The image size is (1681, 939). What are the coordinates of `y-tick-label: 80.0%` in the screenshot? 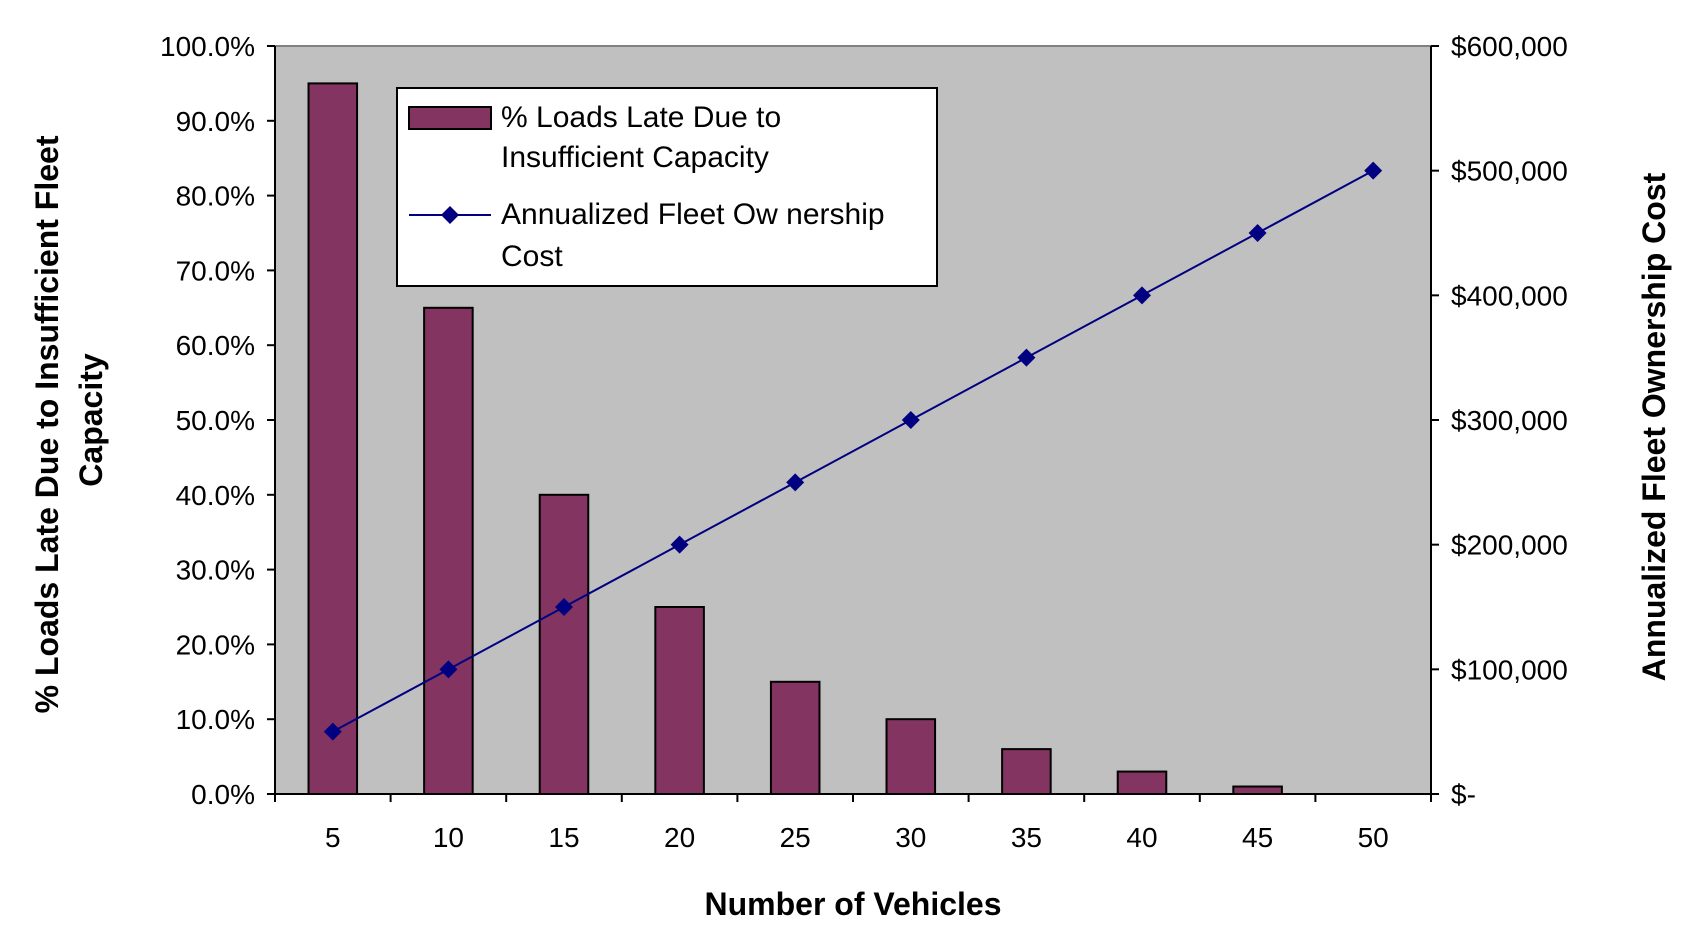 It's located at (215, 196).